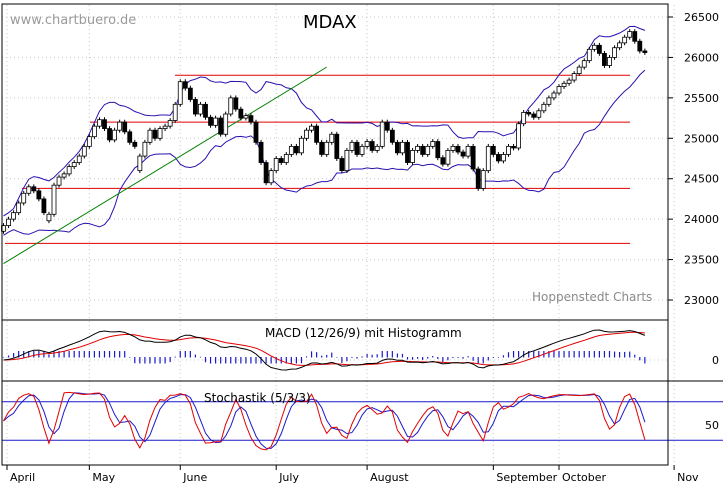 The width and height of the screenshot is (723, 483). I want to click on watermark: www.chartbuero.de, so click(73, 20).